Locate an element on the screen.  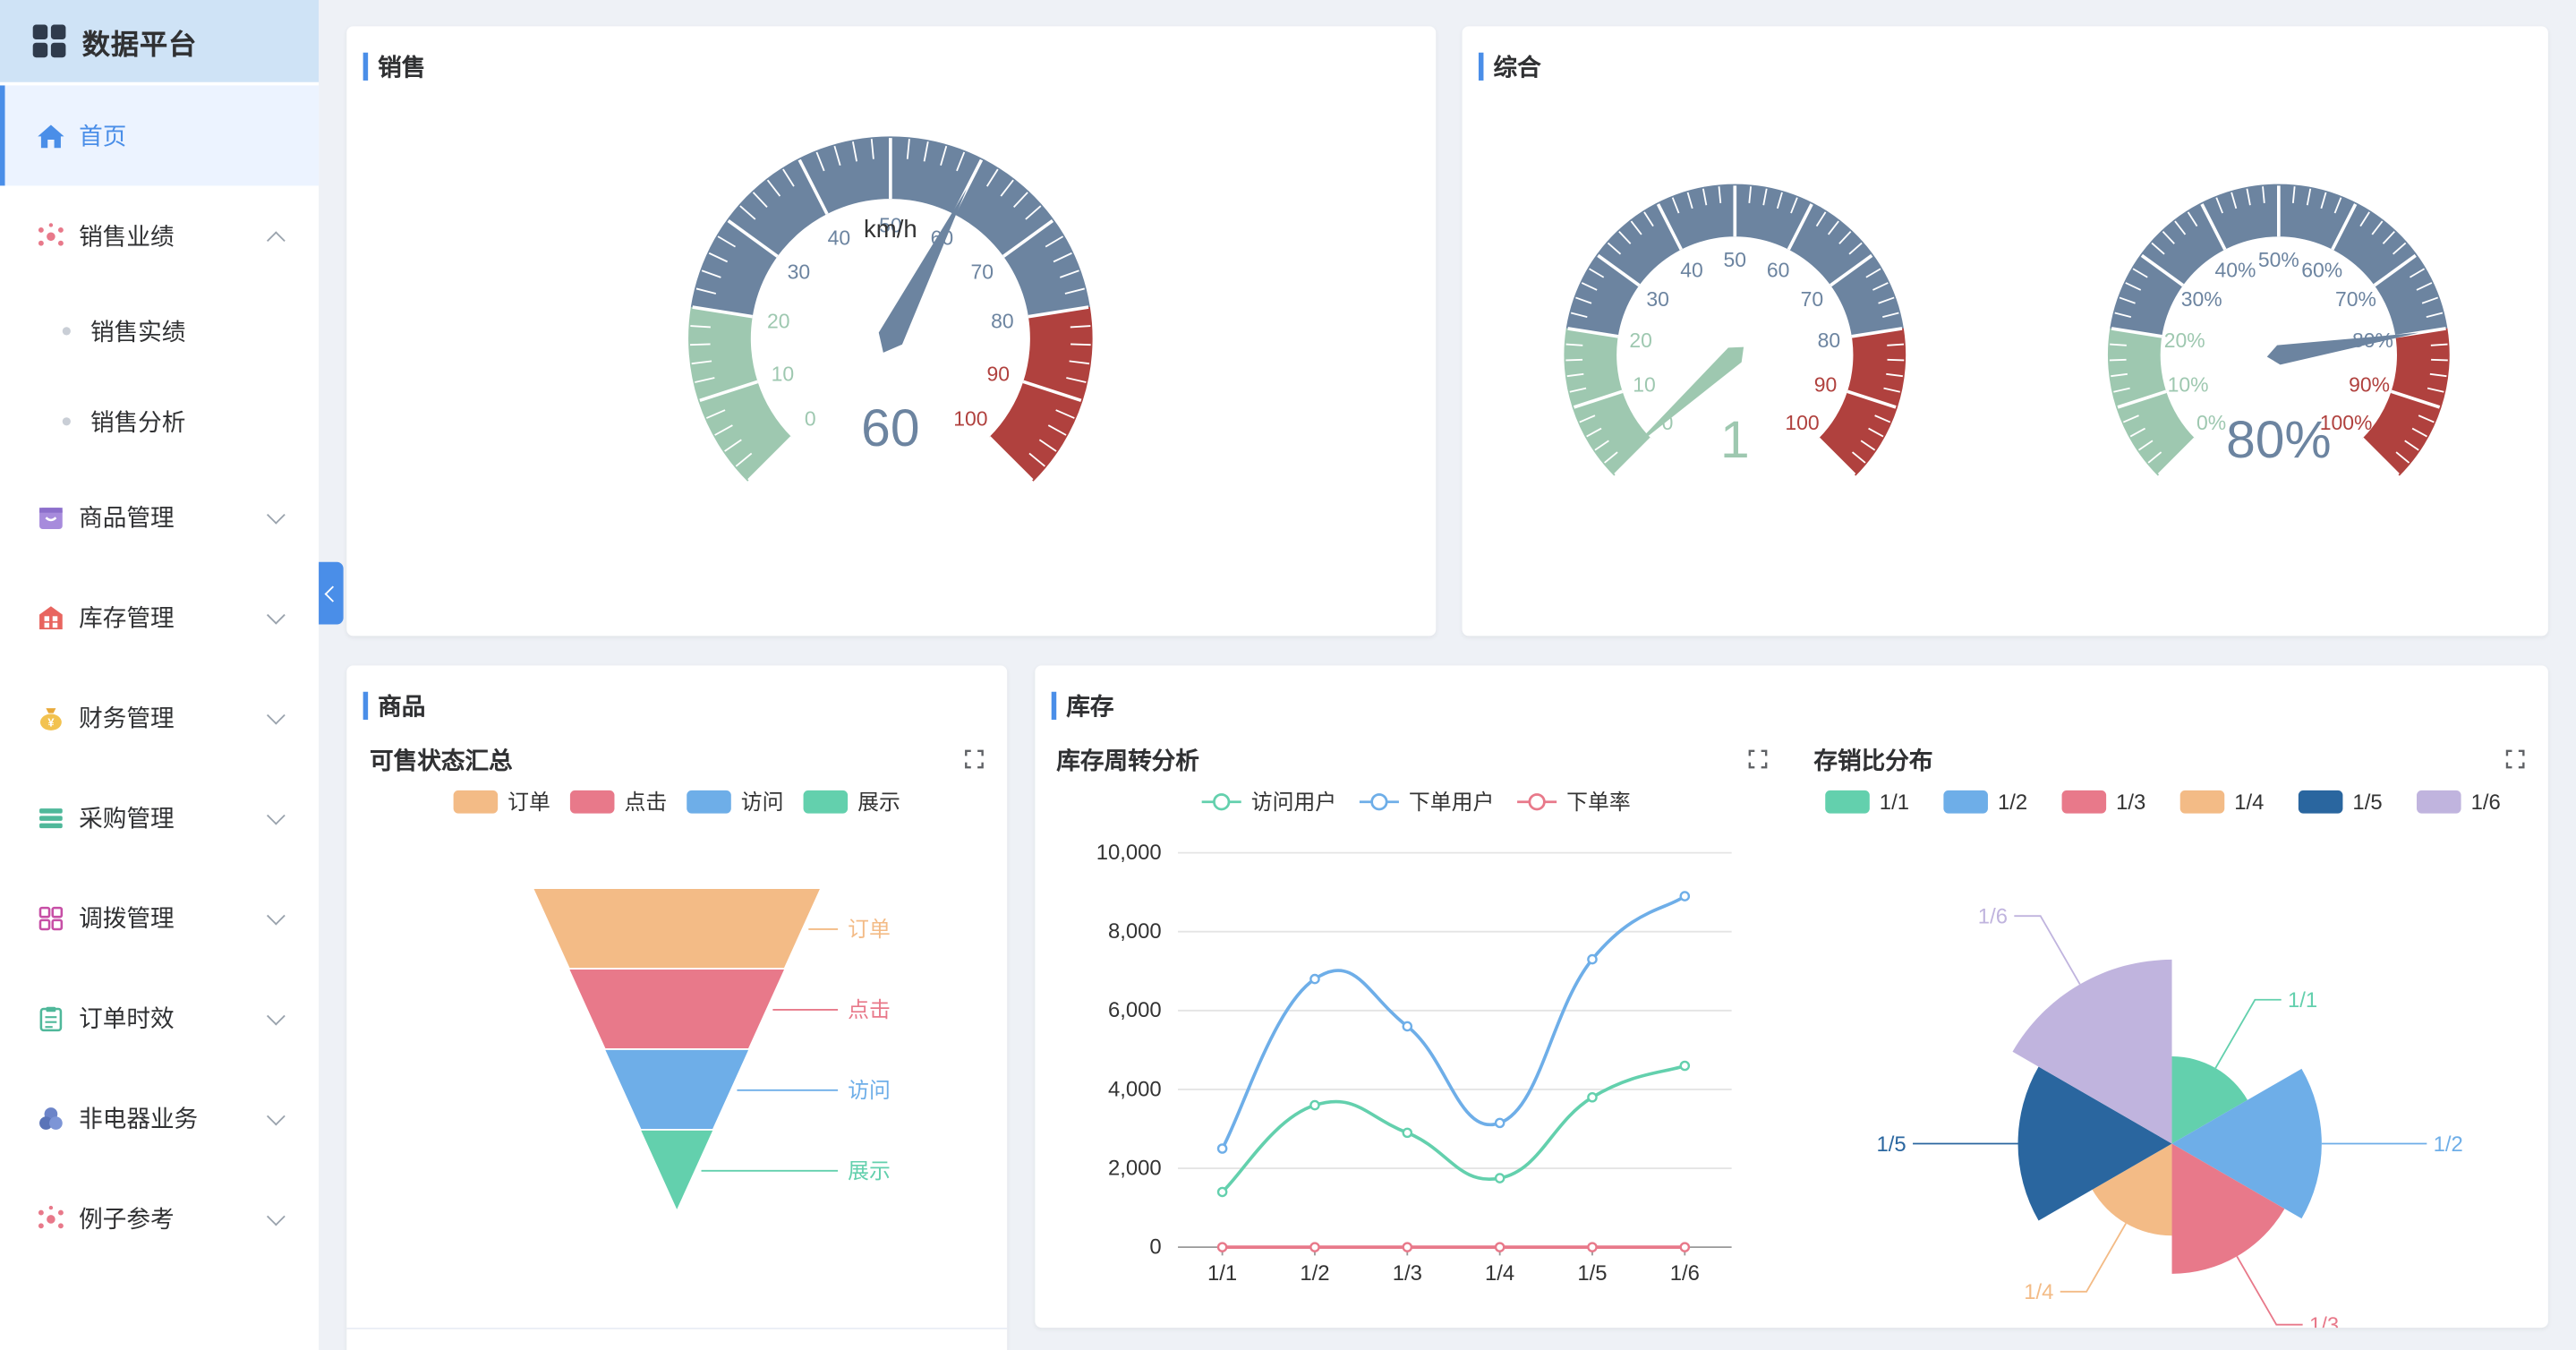
sidebar-item-inventory: 库存管理 is located at coordinates (159, 617).